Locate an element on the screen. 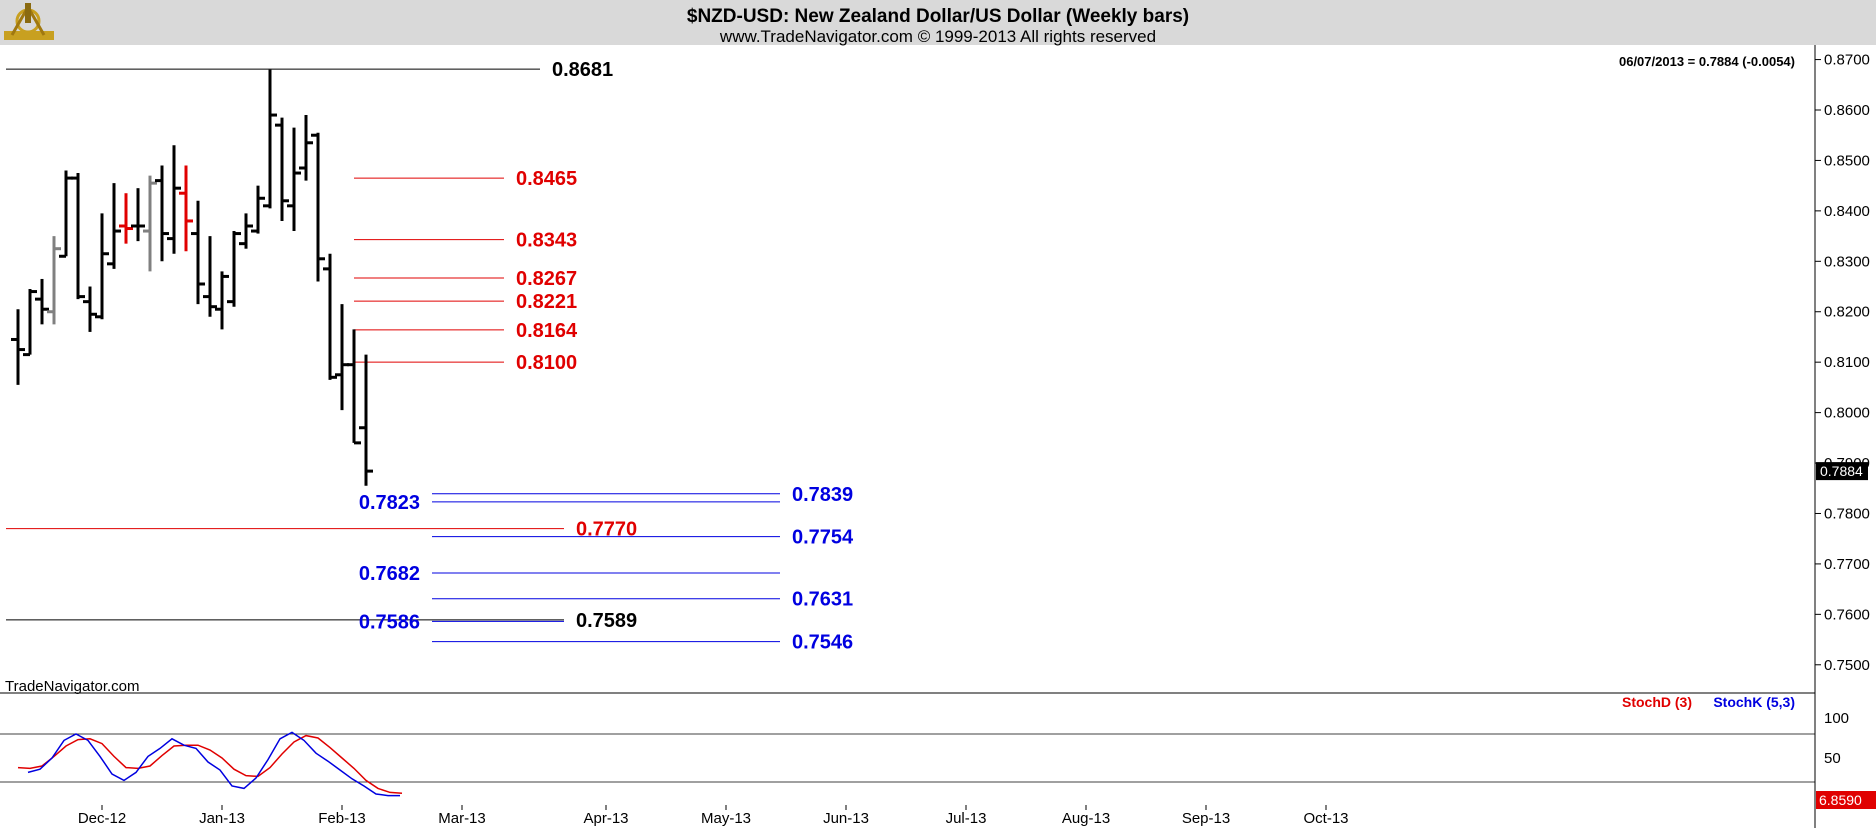 The width and height of the screenshot is (1876, 833). stochastic-pane: 100 50 6.8590 is located at coordinates (938, 759).